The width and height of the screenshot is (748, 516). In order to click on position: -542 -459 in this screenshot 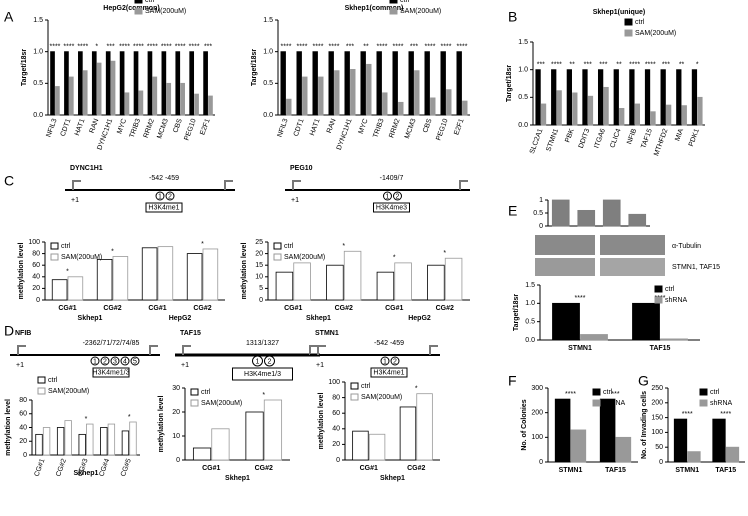, I will do `click(164, 178)`.